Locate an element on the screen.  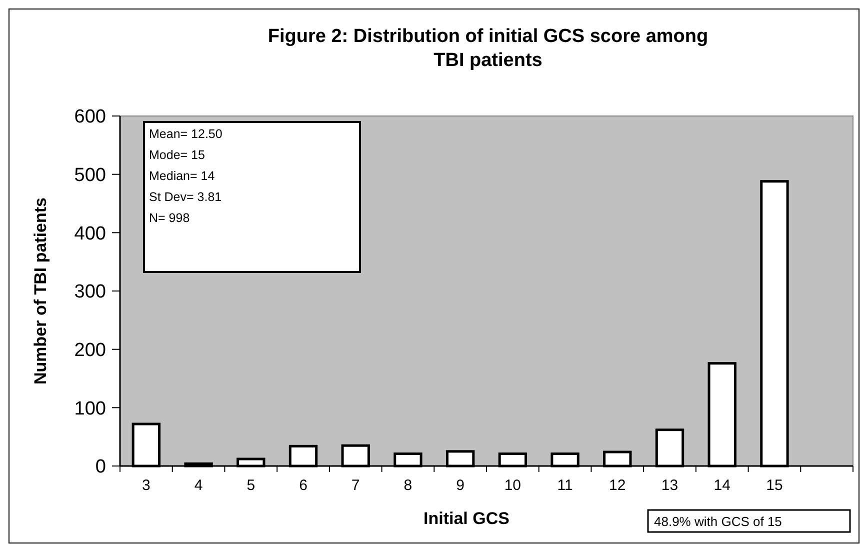
x-axis-title: Initial GCS is located at coordinates (467, 518).